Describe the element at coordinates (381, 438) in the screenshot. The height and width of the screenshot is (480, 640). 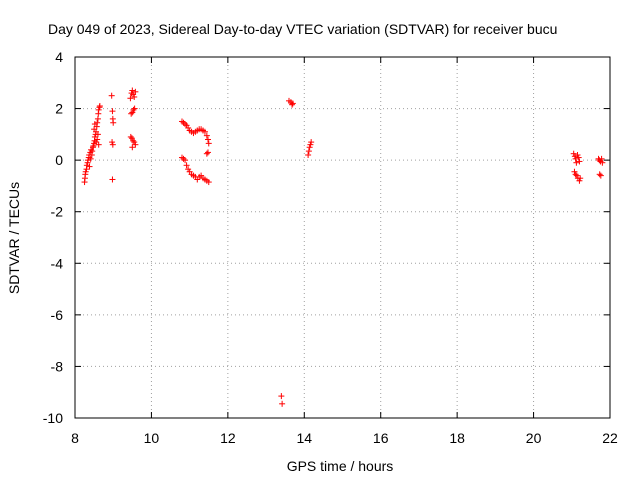
I see `x-tick-label: 16` at that location.